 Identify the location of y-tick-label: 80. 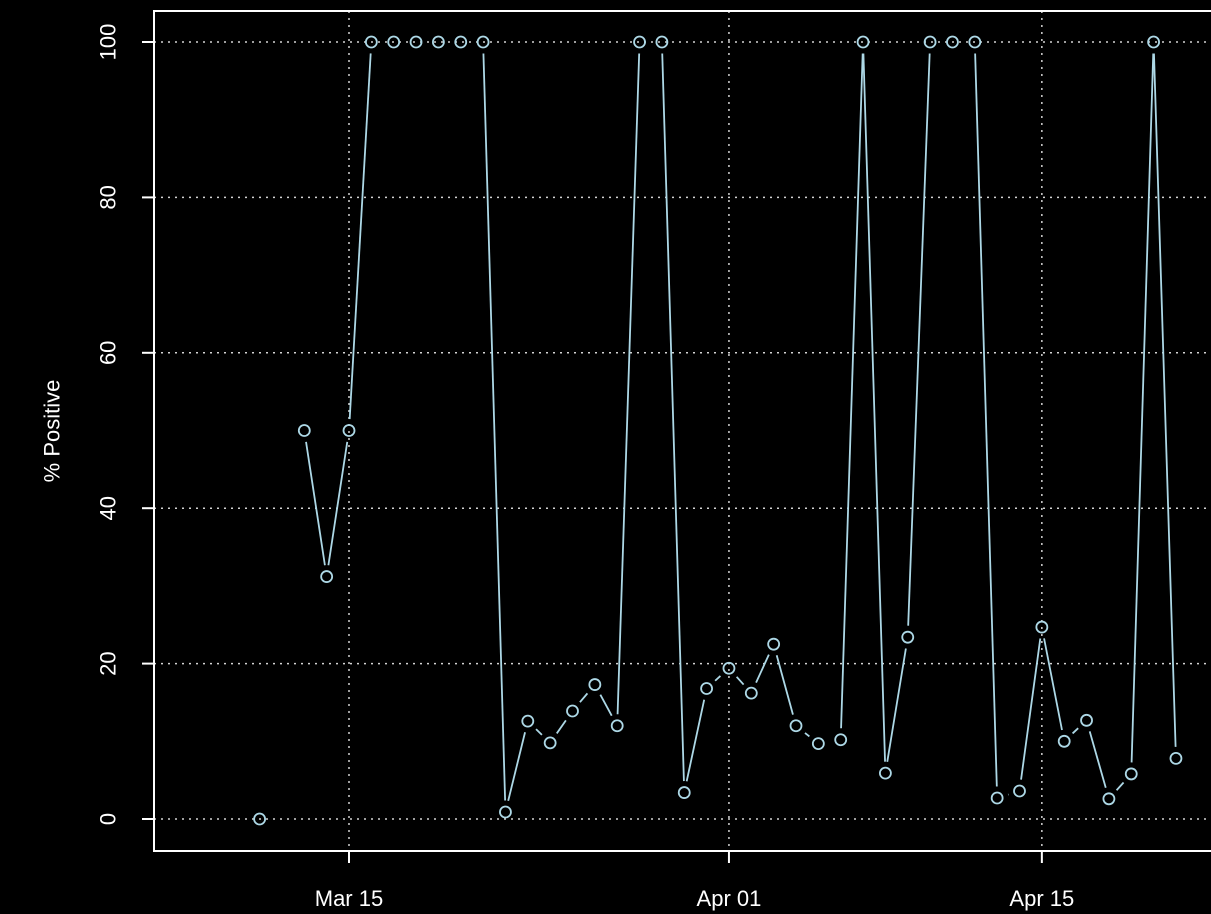
(108, 197).